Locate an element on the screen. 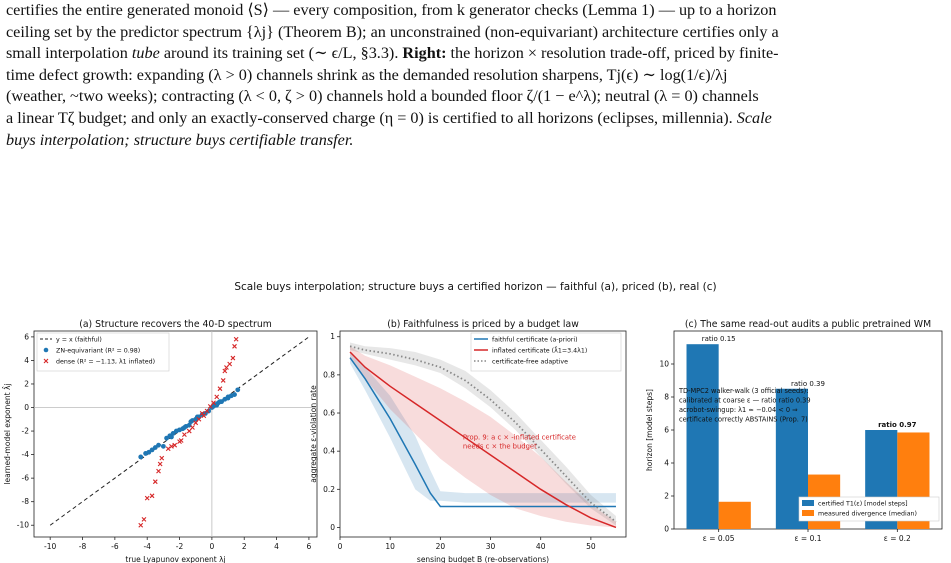 This screenshot has width=951, height=563. panel-a-y-tick-label: -8 is located at coordinates (26, 501).